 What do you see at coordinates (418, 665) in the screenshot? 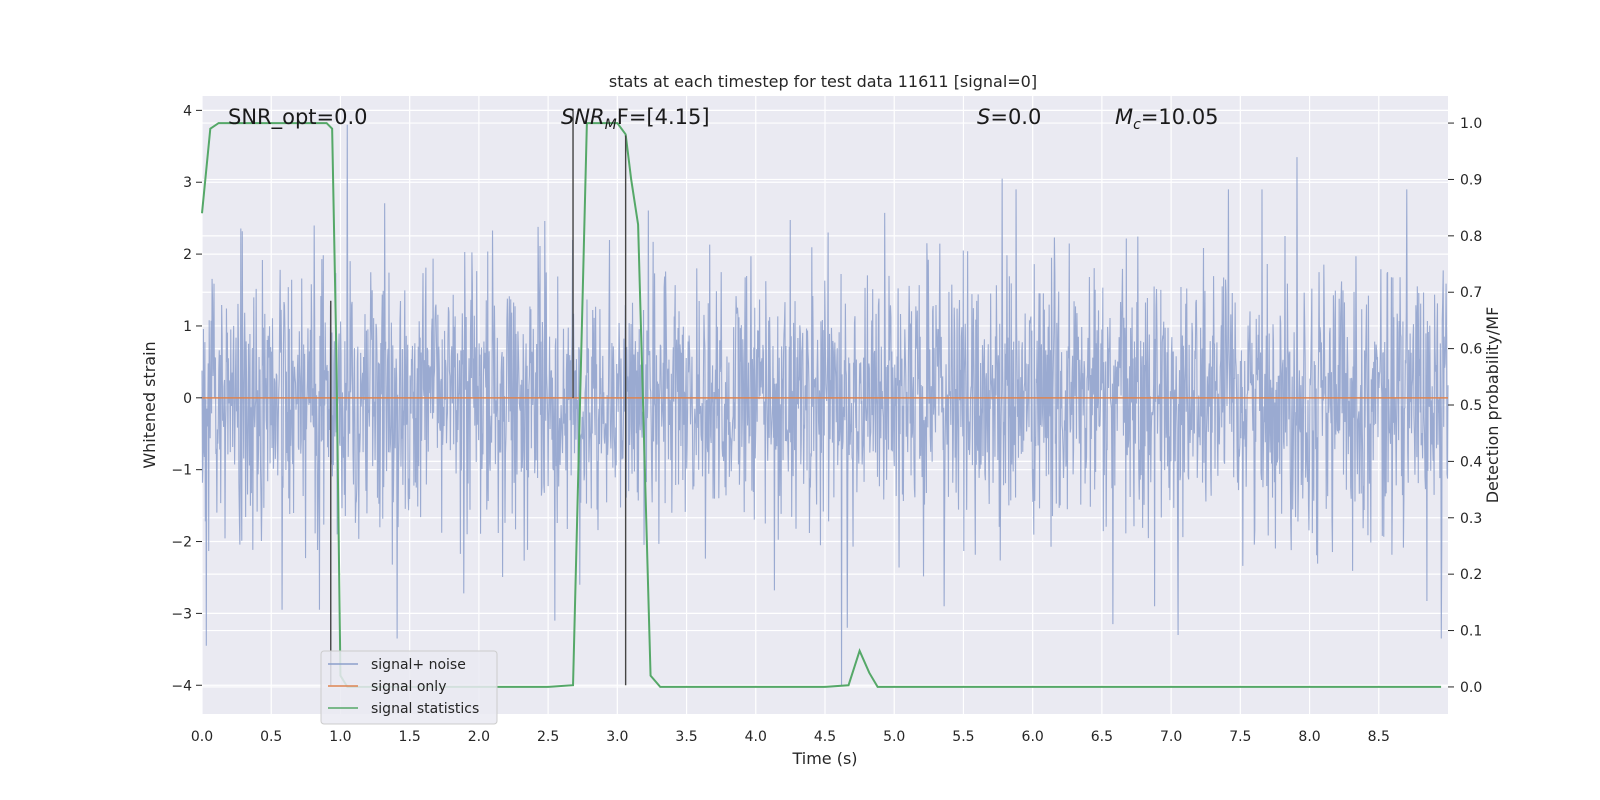
I see `legend-label-signal-noise: signal+ noise` at bounding box center [418, 665].